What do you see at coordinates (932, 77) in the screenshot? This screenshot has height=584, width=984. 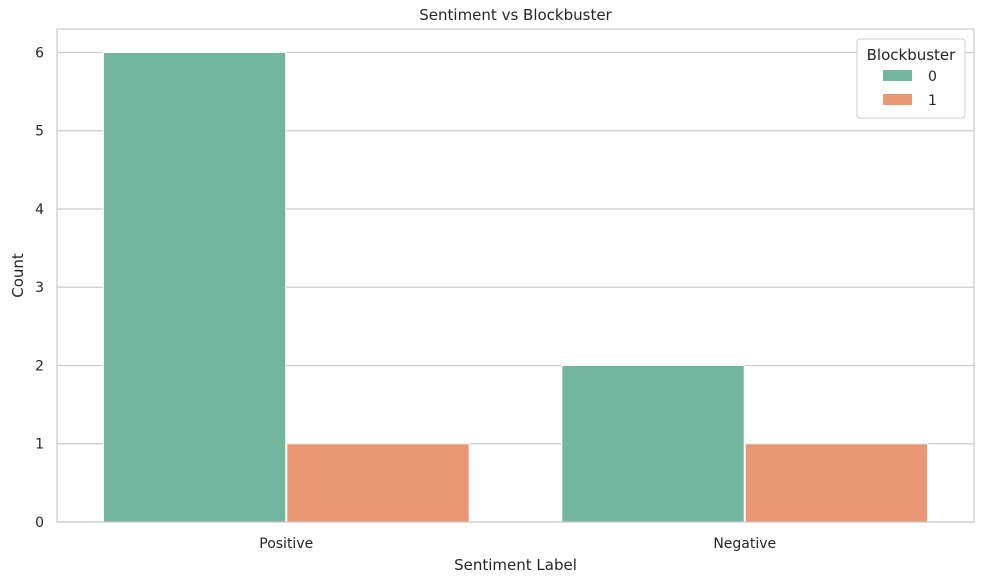 I see `legend-label: 0` at bounding box center [932, 77].